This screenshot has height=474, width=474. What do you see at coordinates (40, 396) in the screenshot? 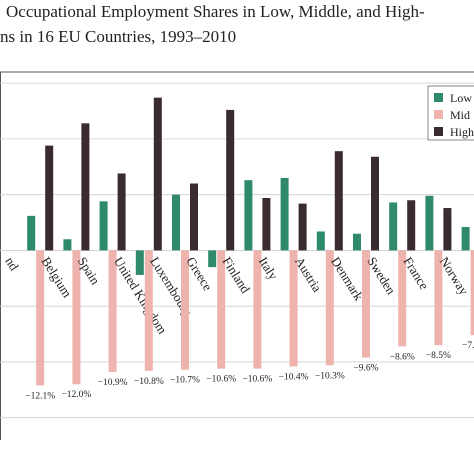
I see `data-label: −12.1%` at bounding box center [40, 396].